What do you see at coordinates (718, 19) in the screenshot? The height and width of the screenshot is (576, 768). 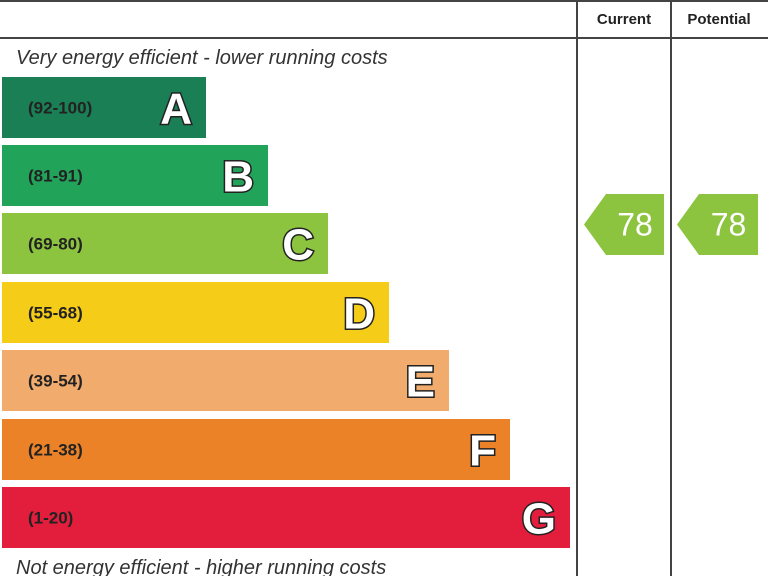 I see `column-header: Potential` at bounding box center [718, 19].